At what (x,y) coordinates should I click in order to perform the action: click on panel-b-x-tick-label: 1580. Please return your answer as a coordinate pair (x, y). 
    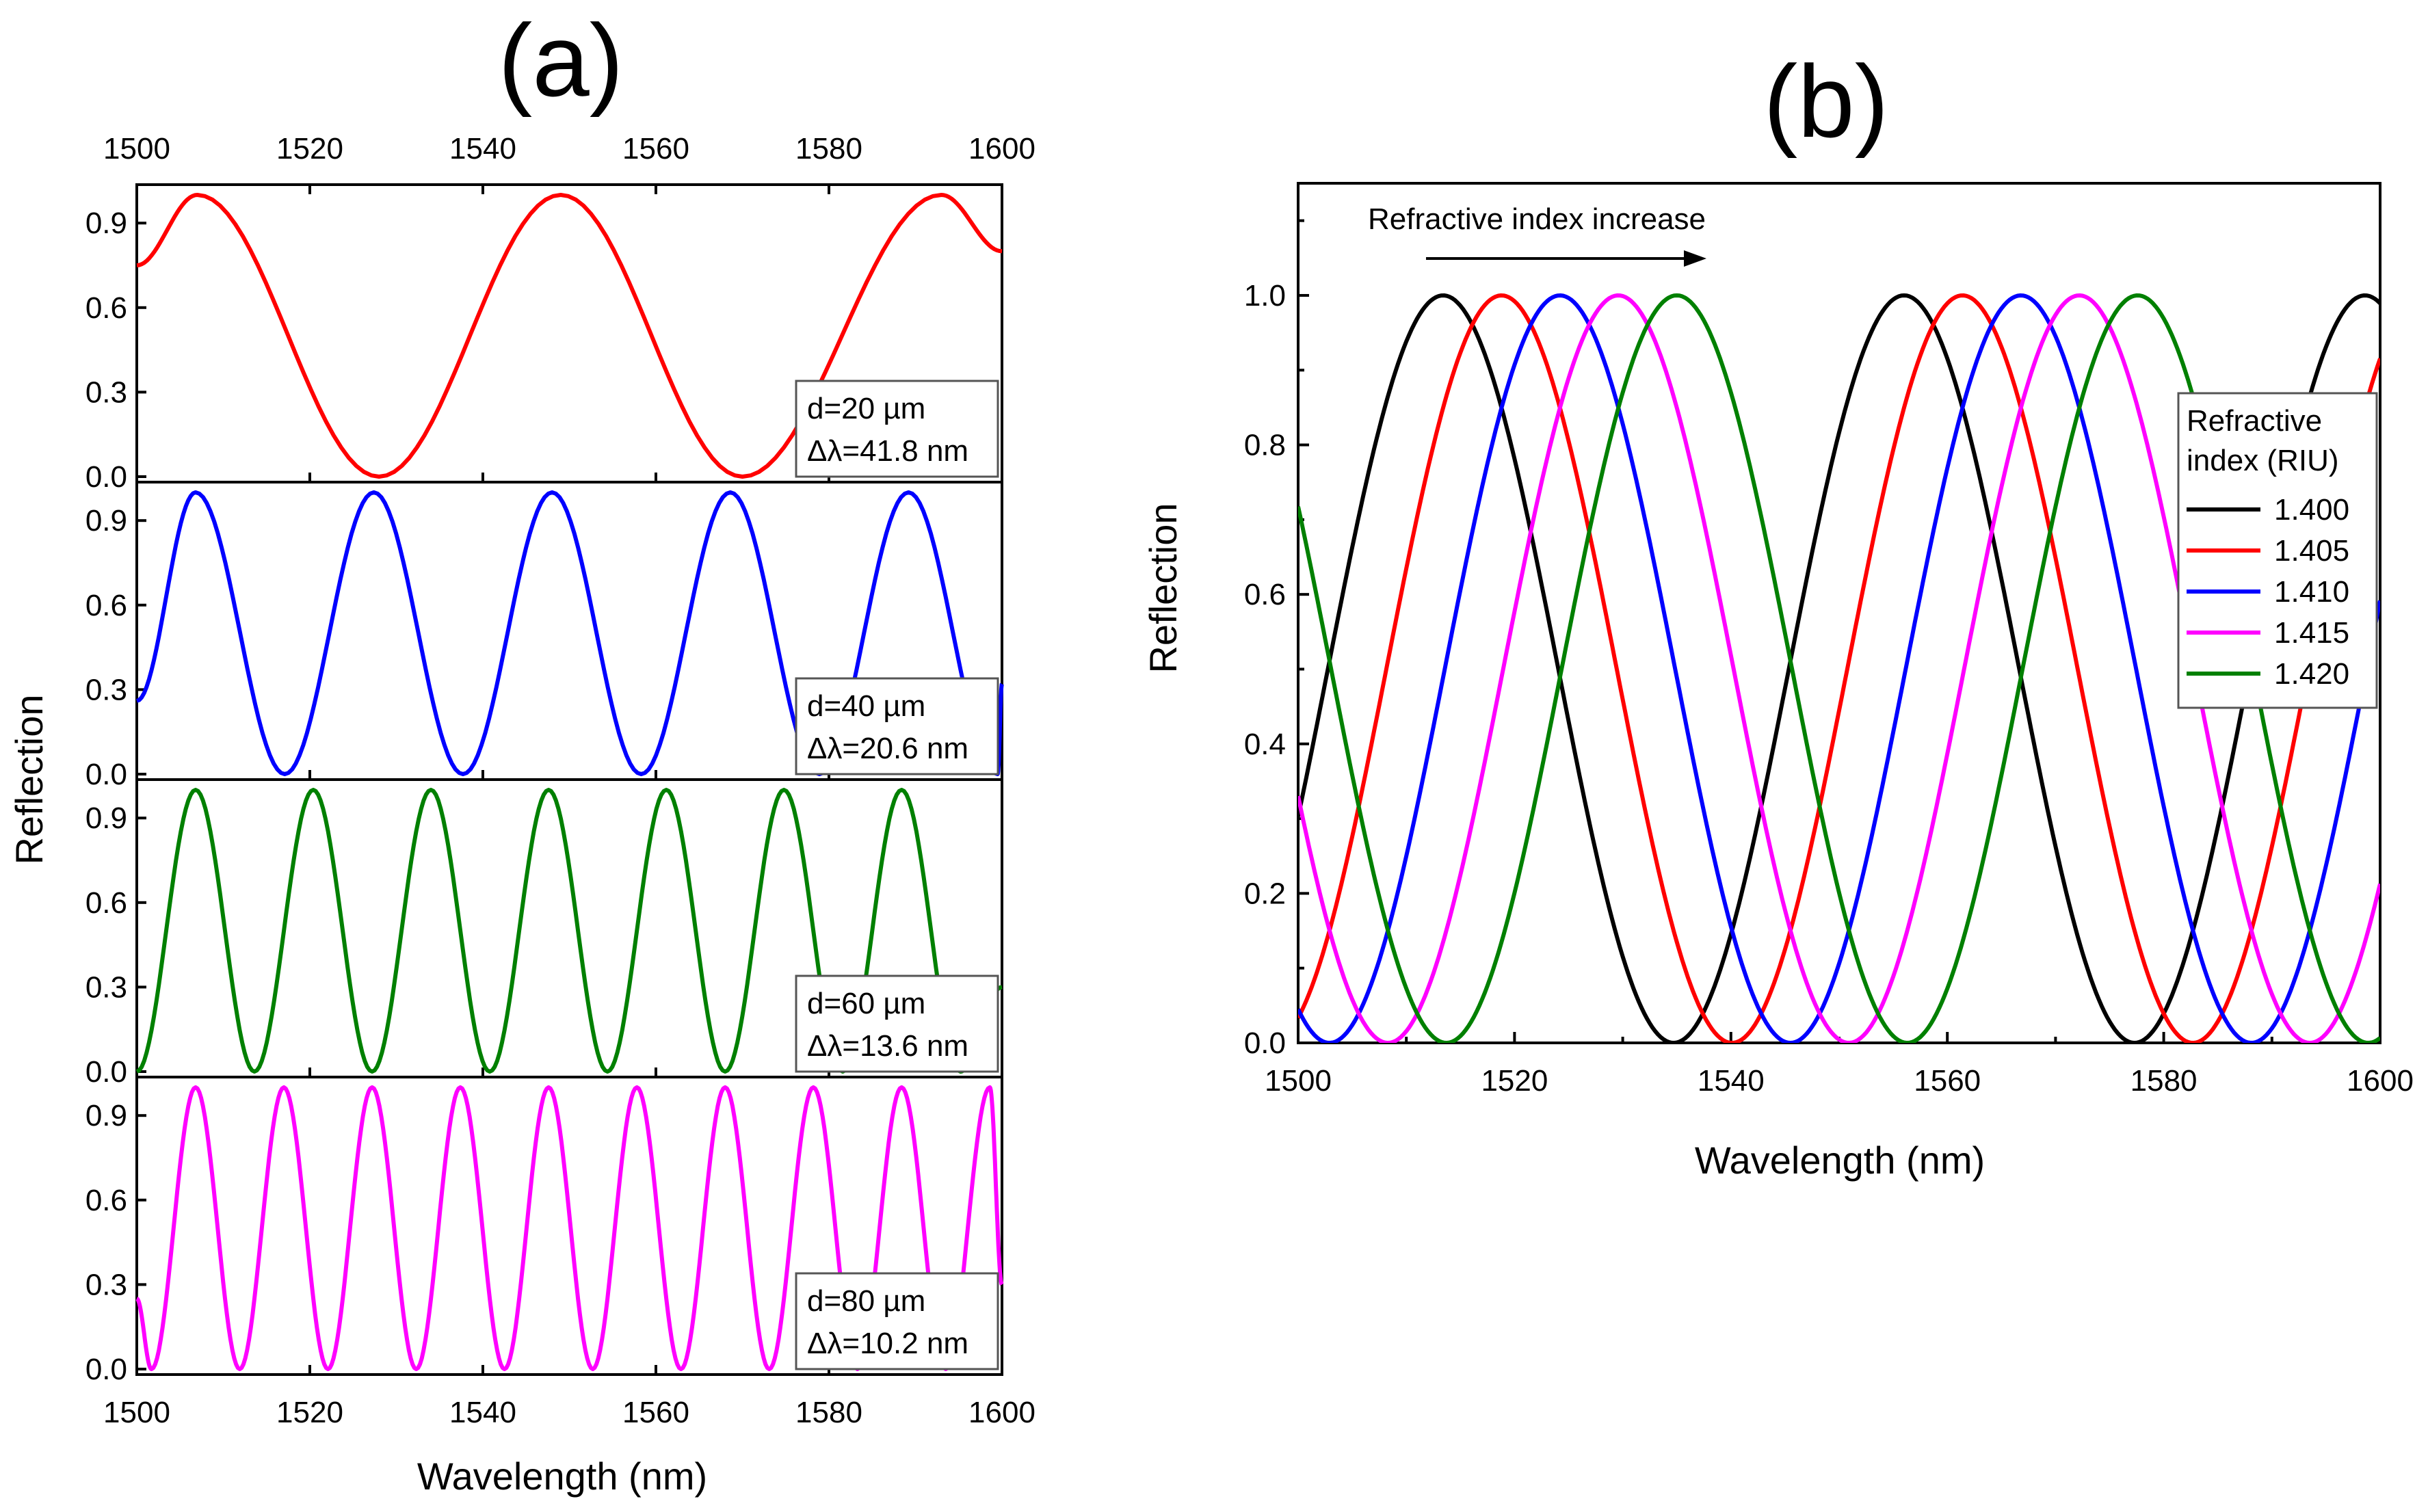
    Looking at the image, I should click on (2164, 1081).